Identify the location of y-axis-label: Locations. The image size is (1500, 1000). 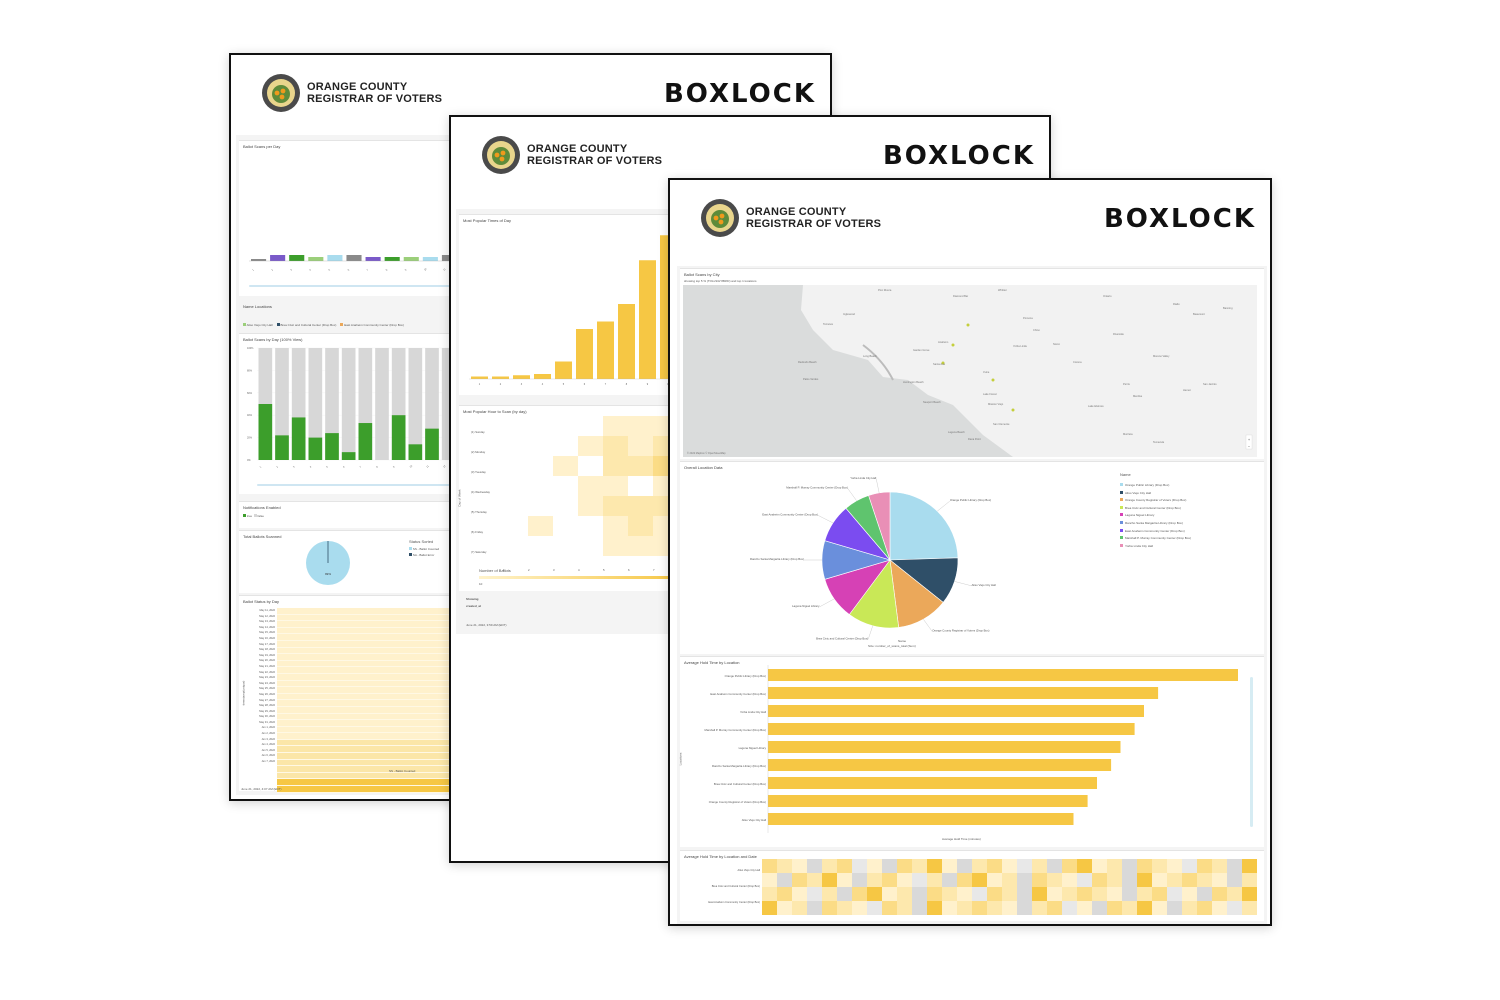
(680, 759).